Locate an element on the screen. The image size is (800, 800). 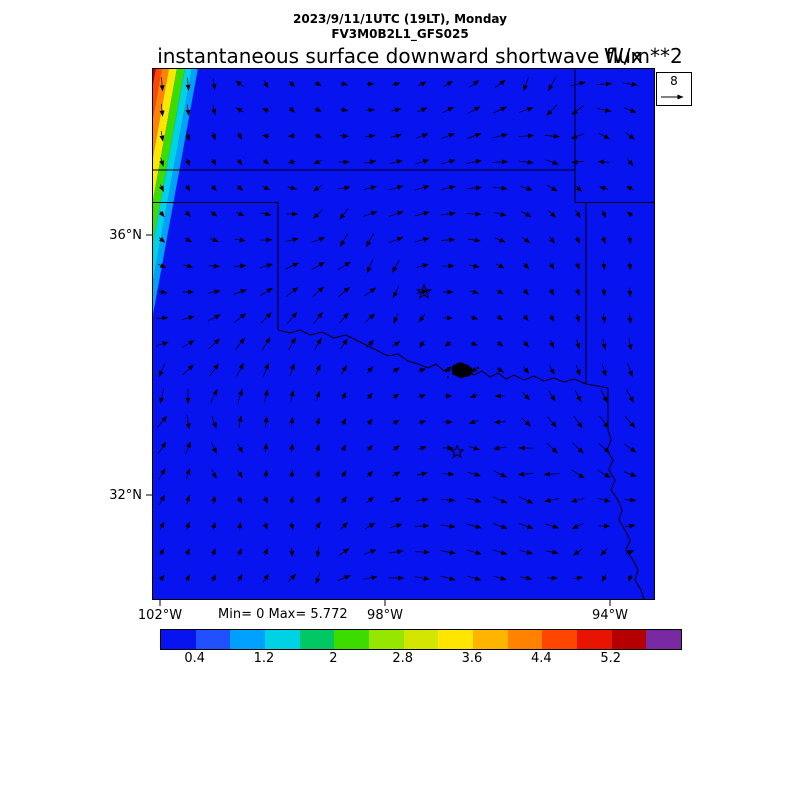
colorbar-tick-label: 0.4 is located at coordinates (194, 658).